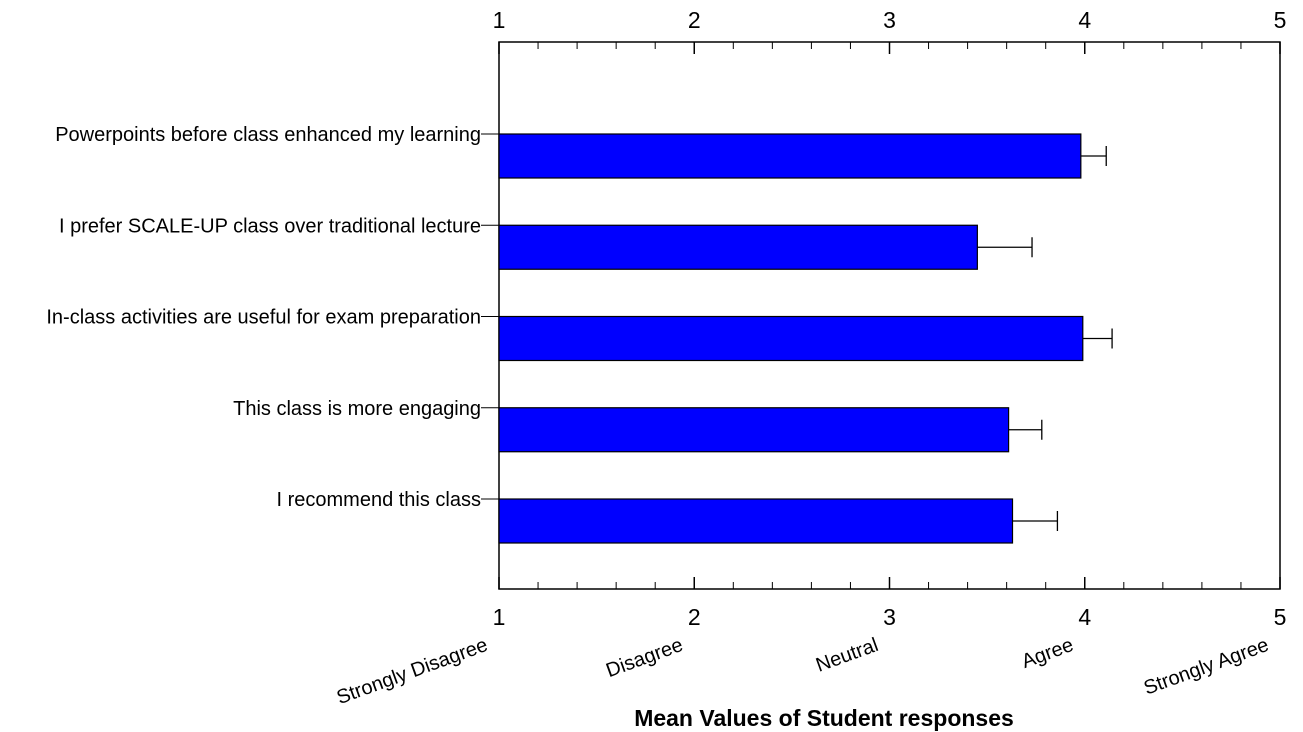  Describe the element at coordinates (694, 20) in the screenshot. I see `x-tick-label-top: 2` at that location.